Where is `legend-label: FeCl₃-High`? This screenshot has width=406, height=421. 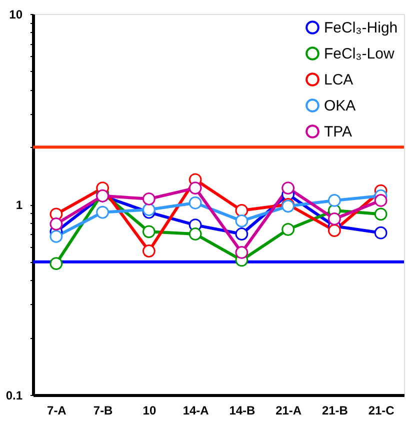 legend-label: FeCl₃-High is located at coordinates (361, 28).